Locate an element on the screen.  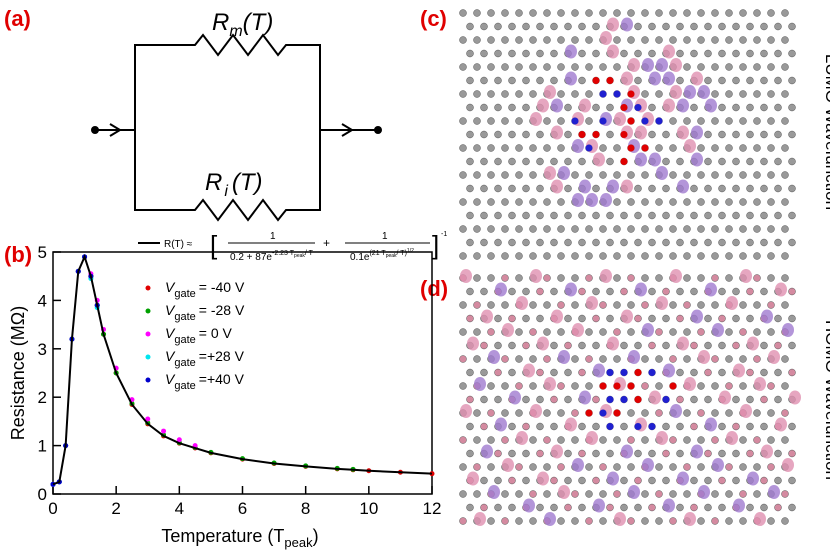
label: (T) is located at coordinates (247, 182).